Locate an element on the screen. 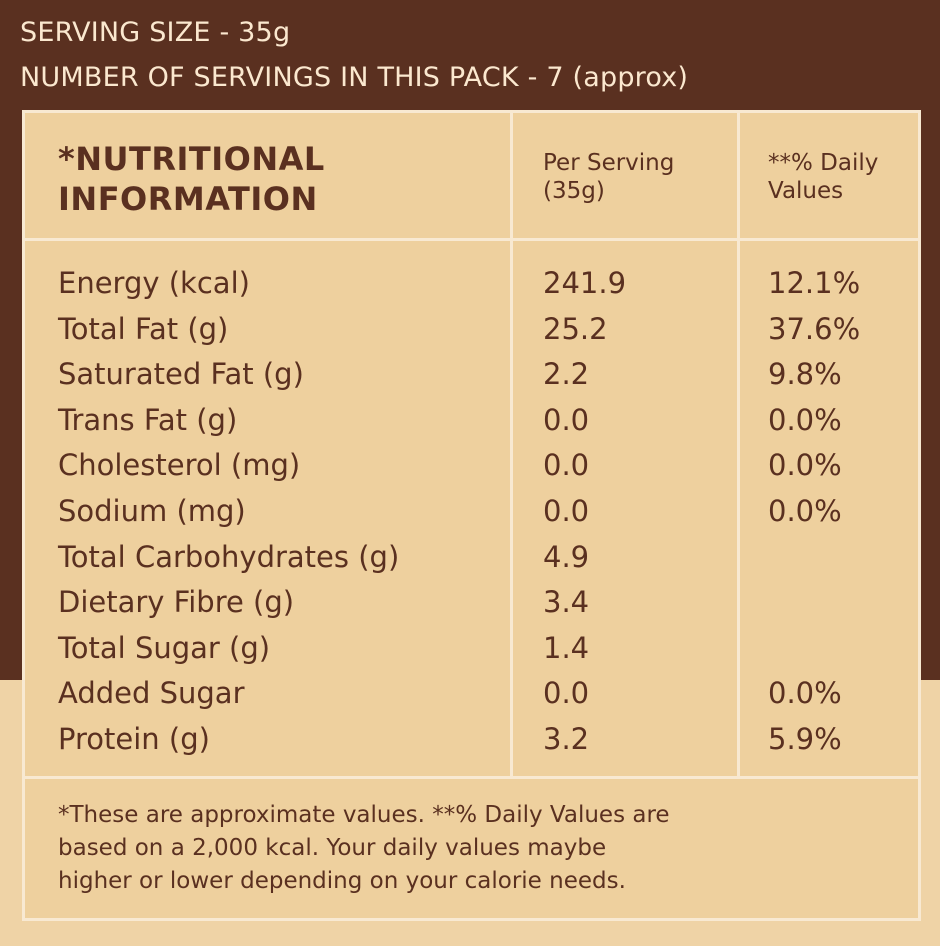 The height and width of the screenshot is (946, 940). per-serving-header: Per Serving (35g) is located at coordinates (643, 177).